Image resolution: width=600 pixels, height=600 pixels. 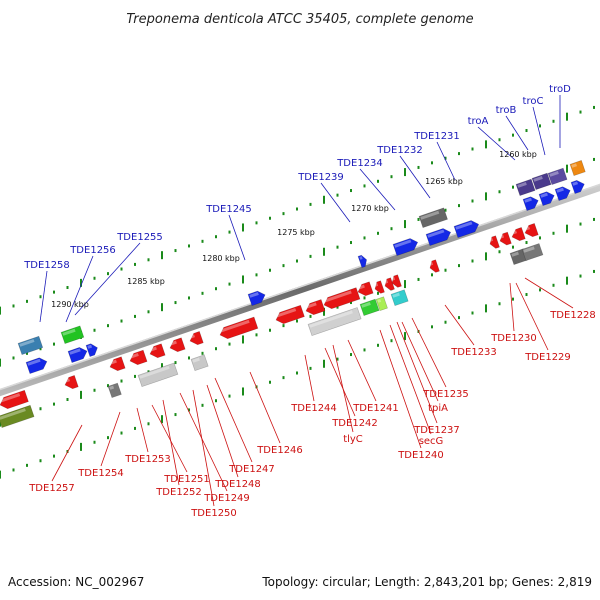 I want to click on kbp-label: 1260 kbp, so click(x=518, y=154).